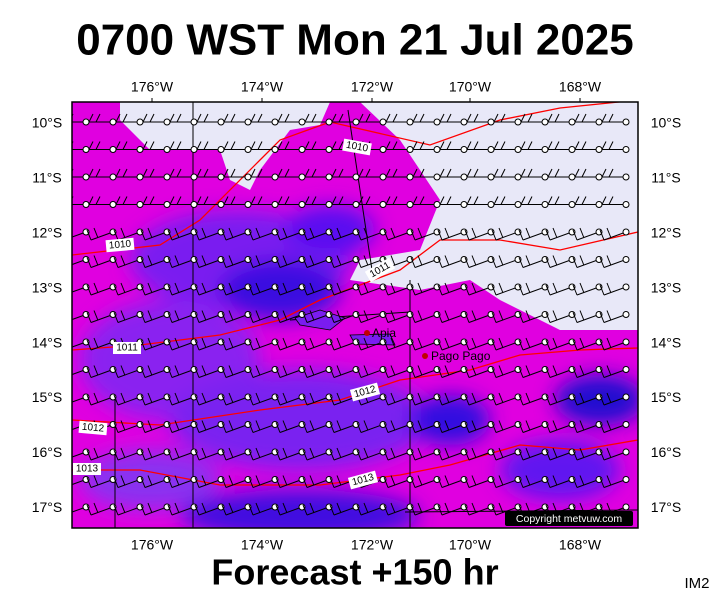 The height and width of the screenshot is (600, 711). I want to click on latitude-label: 12°S, so click(47, 233).